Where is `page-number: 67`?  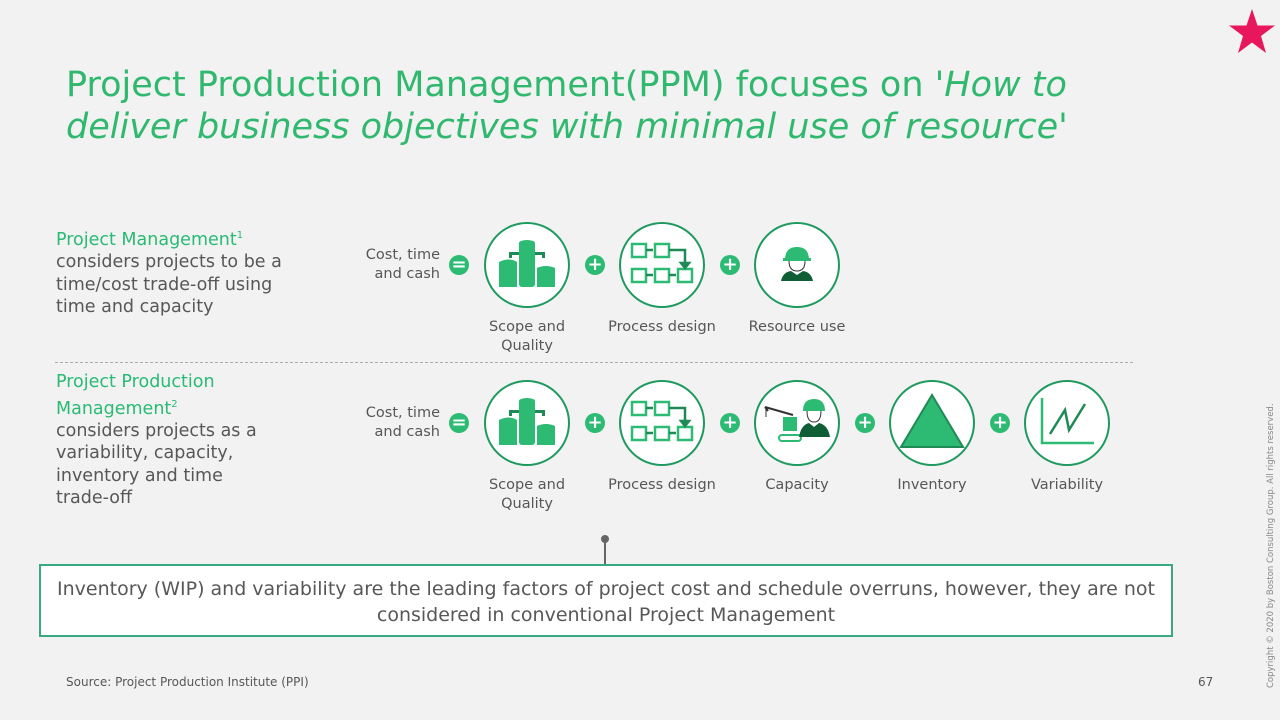
page-number: 67 is located at coordinates (1206, 682).